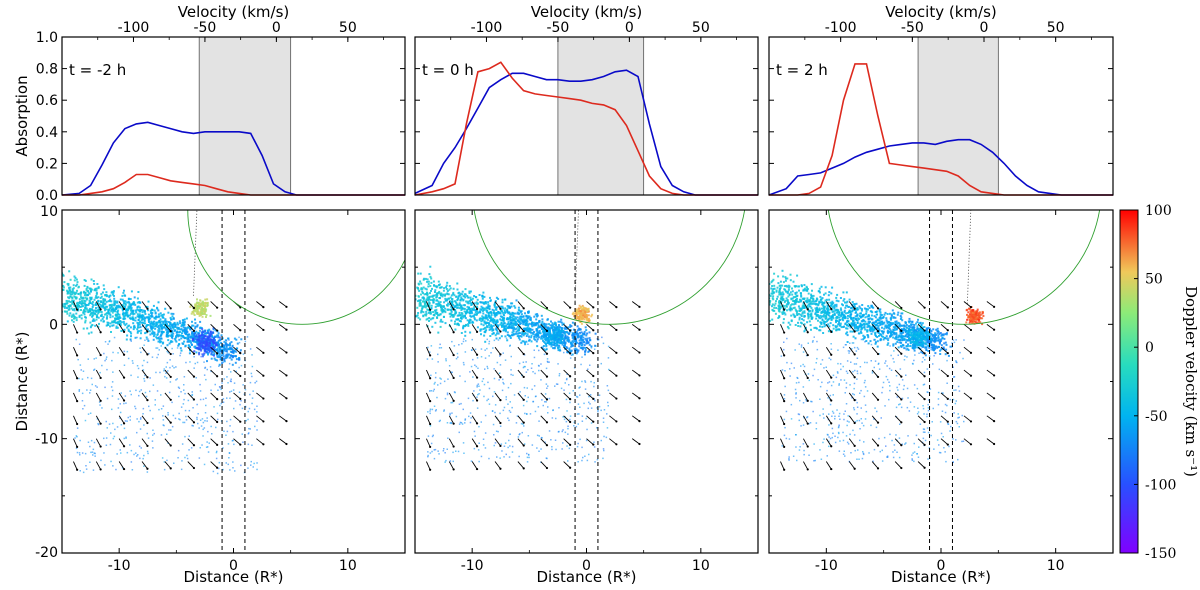 The width and height of the screenshot is (1200, 590). What do you see at coordinates (46, 440) in the screenshot?
I see `y-tick-label: -10` at bounding box center [46, 440].